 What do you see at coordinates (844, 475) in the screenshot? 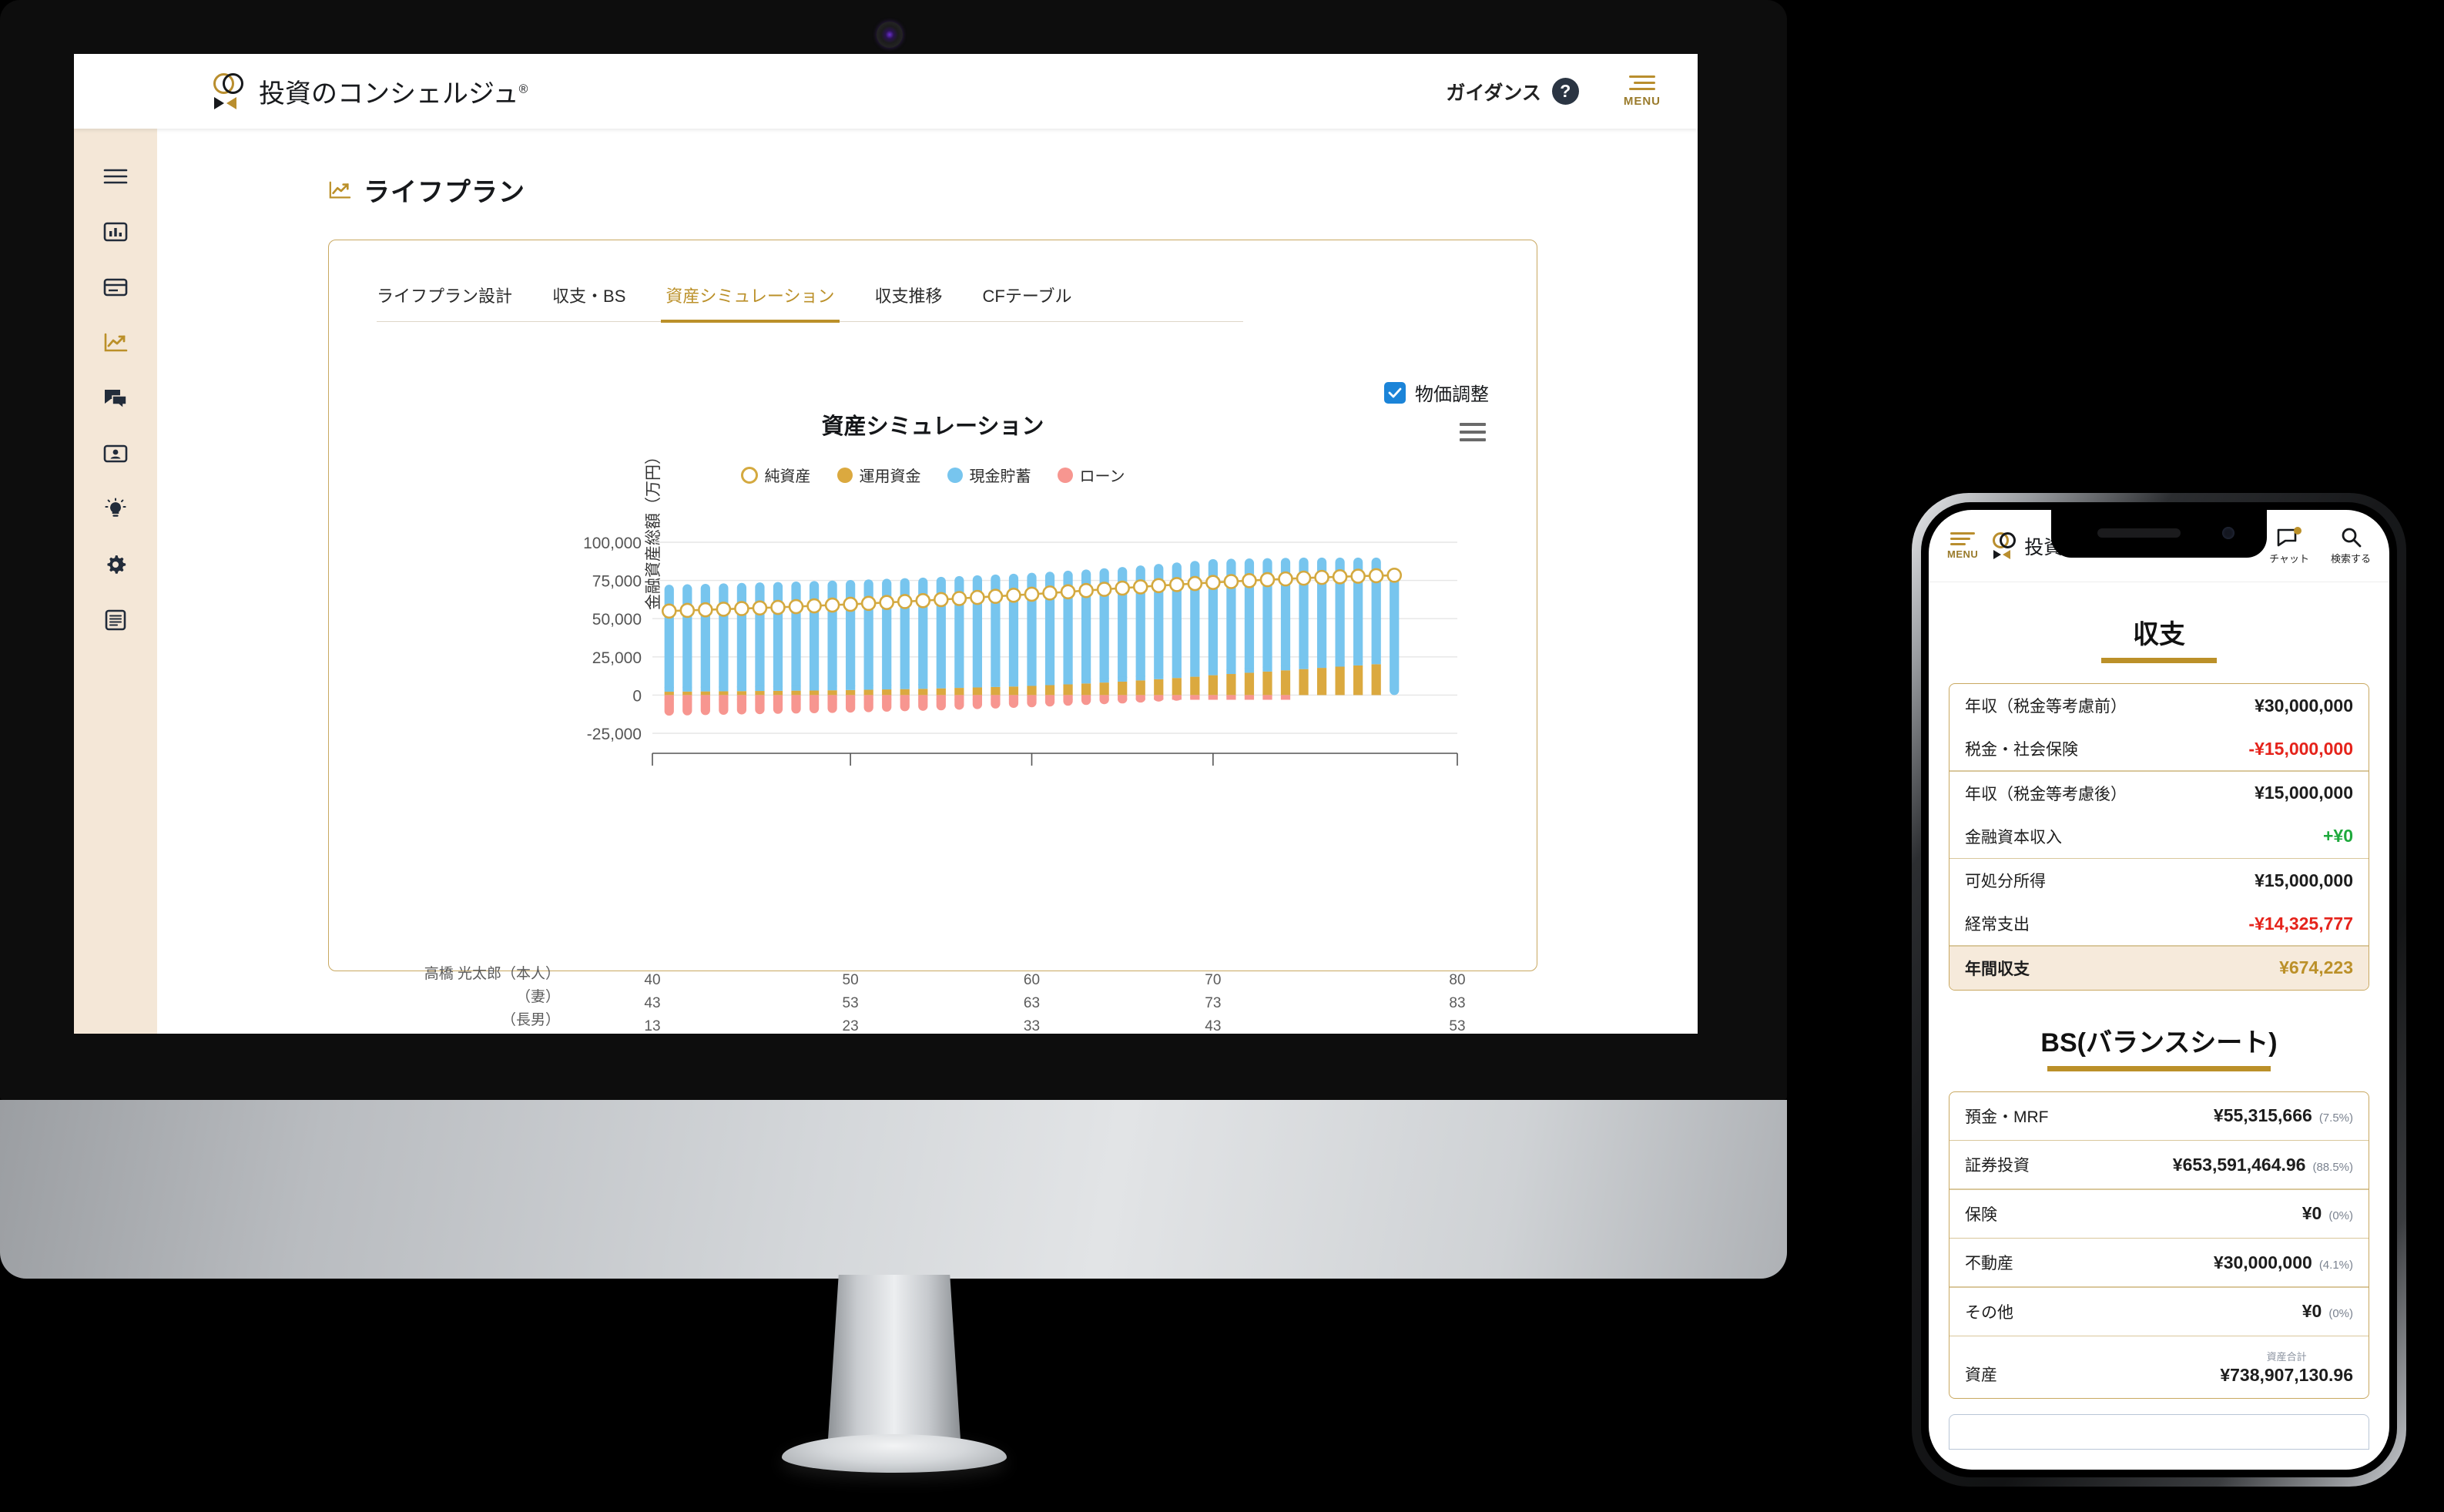
I see `dot-icon` at bounding box center [844, 475].